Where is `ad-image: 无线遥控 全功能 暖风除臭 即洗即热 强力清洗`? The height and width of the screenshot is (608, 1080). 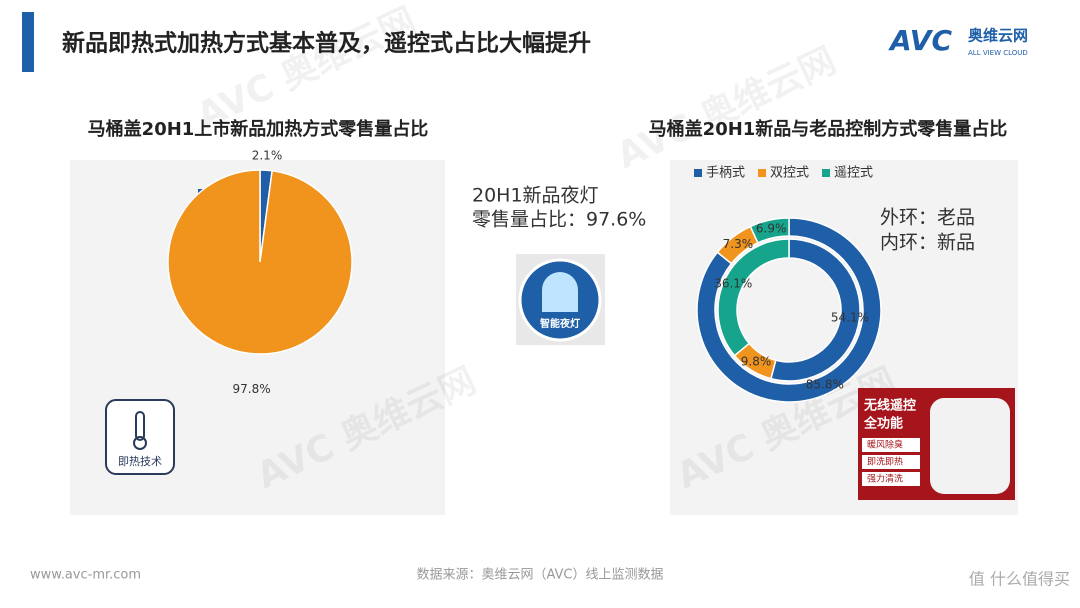 ad-image: 无线遥控 全功能 暖风除臭 即洗即热 强力清洗 is located at coordinates (936, 444).